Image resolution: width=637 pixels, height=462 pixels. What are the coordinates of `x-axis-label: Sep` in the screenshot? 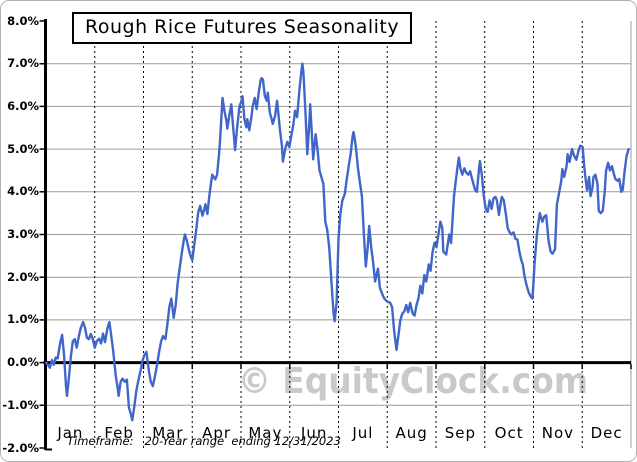 It's located at (460, 433).